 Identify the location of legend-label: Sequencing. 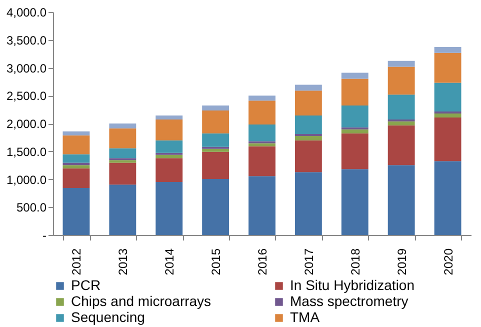
(108, 317).